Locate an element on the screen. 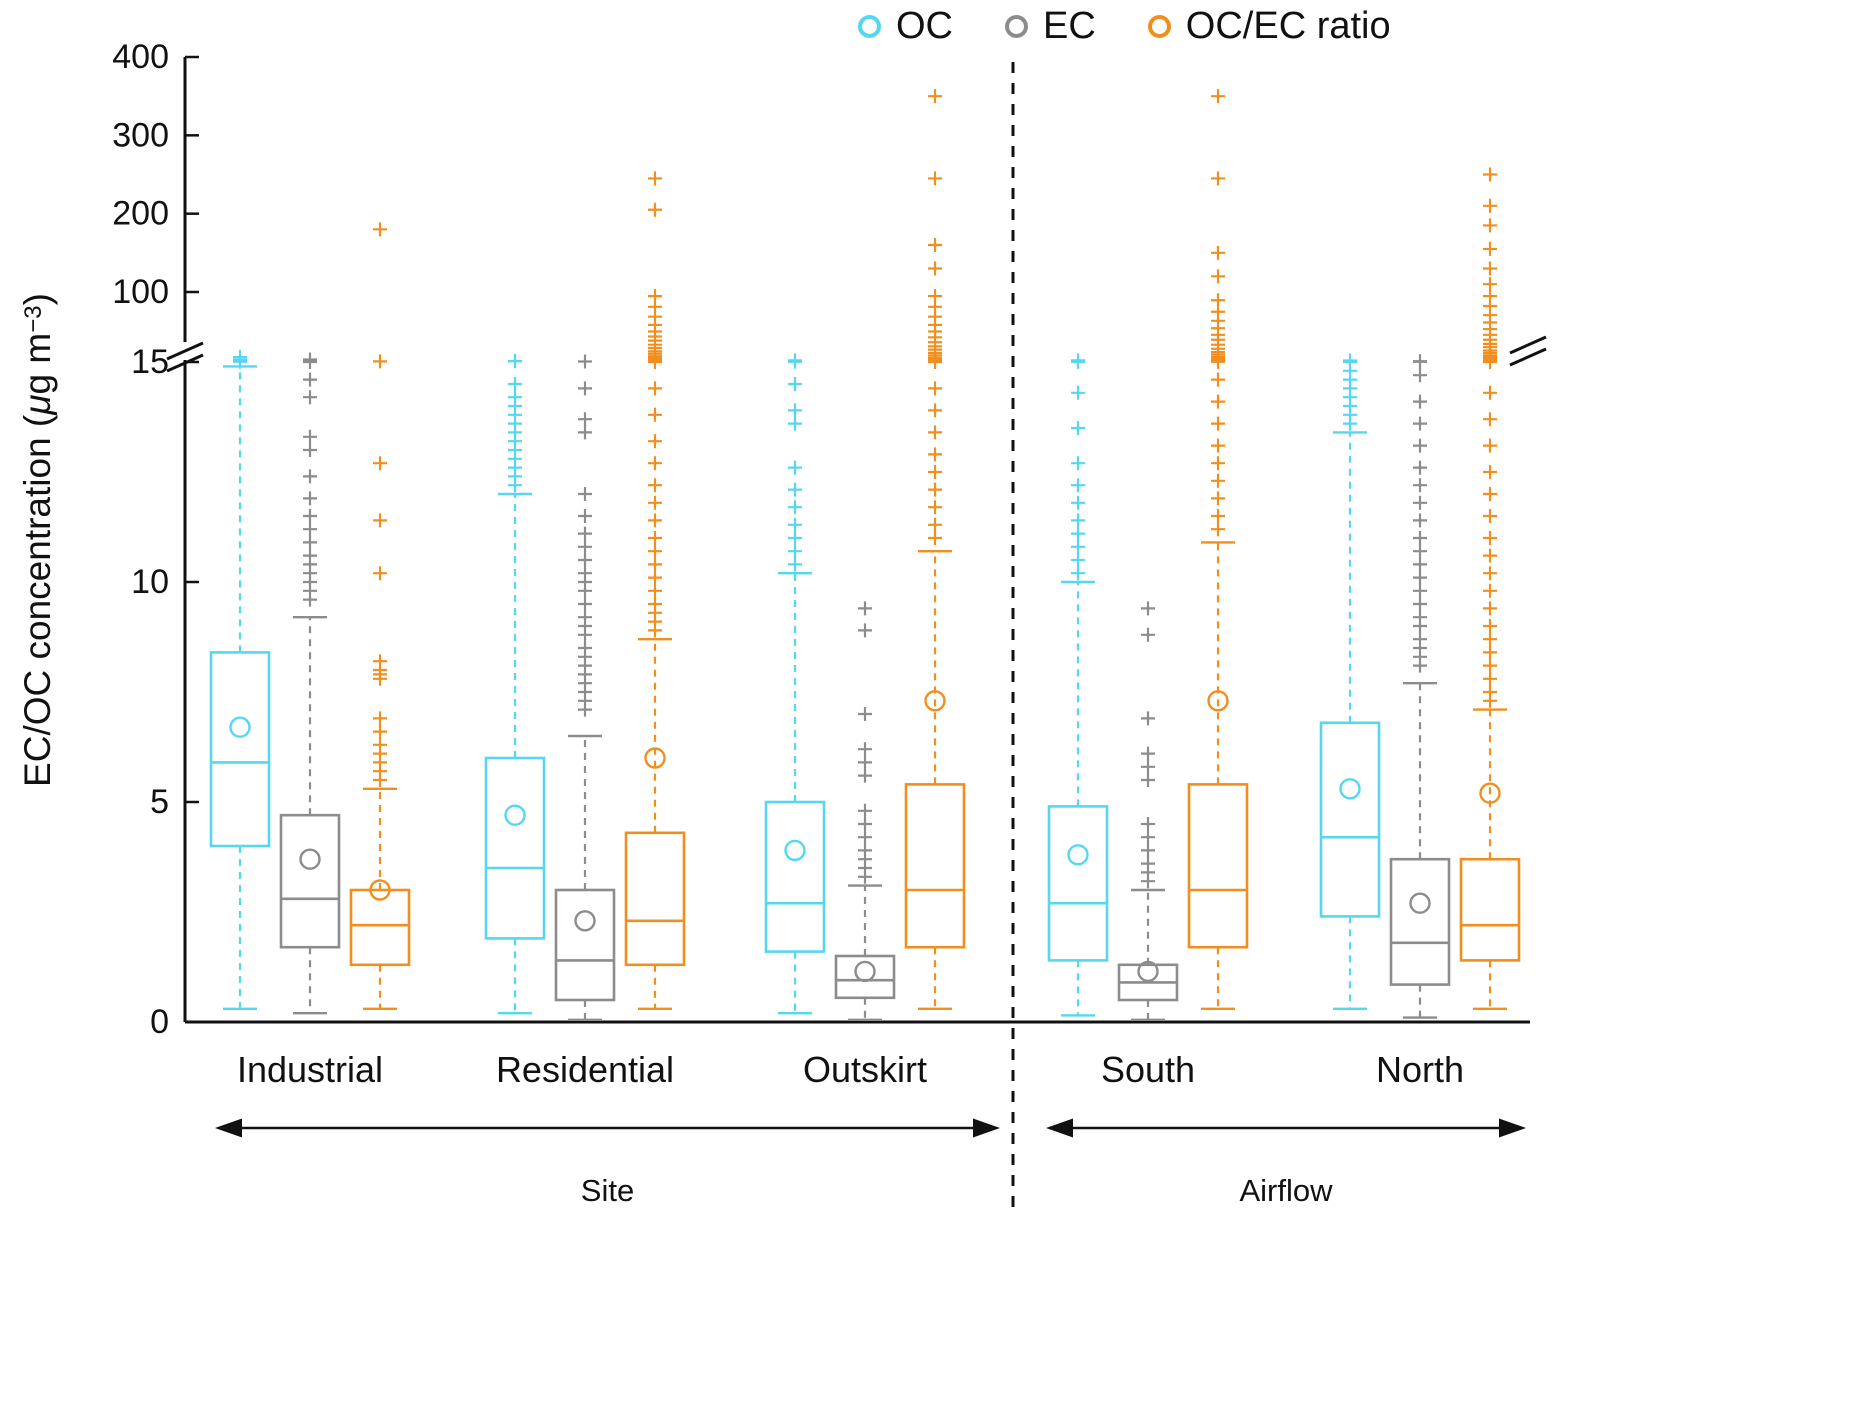 The height and width of the screenshot is (1407, 1856). oc-ec-ratio-box-outskirt is located at coordinates (935, 549).